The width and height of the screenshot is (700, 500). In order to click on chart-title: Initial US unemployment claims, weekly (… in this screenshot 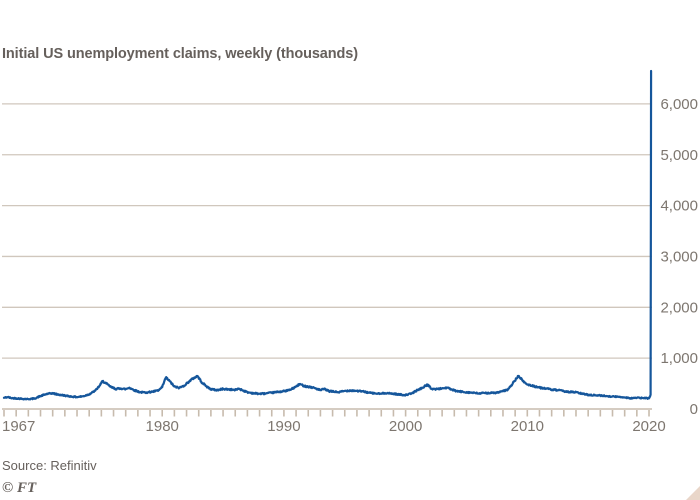, I will do `click(180, 54)`.